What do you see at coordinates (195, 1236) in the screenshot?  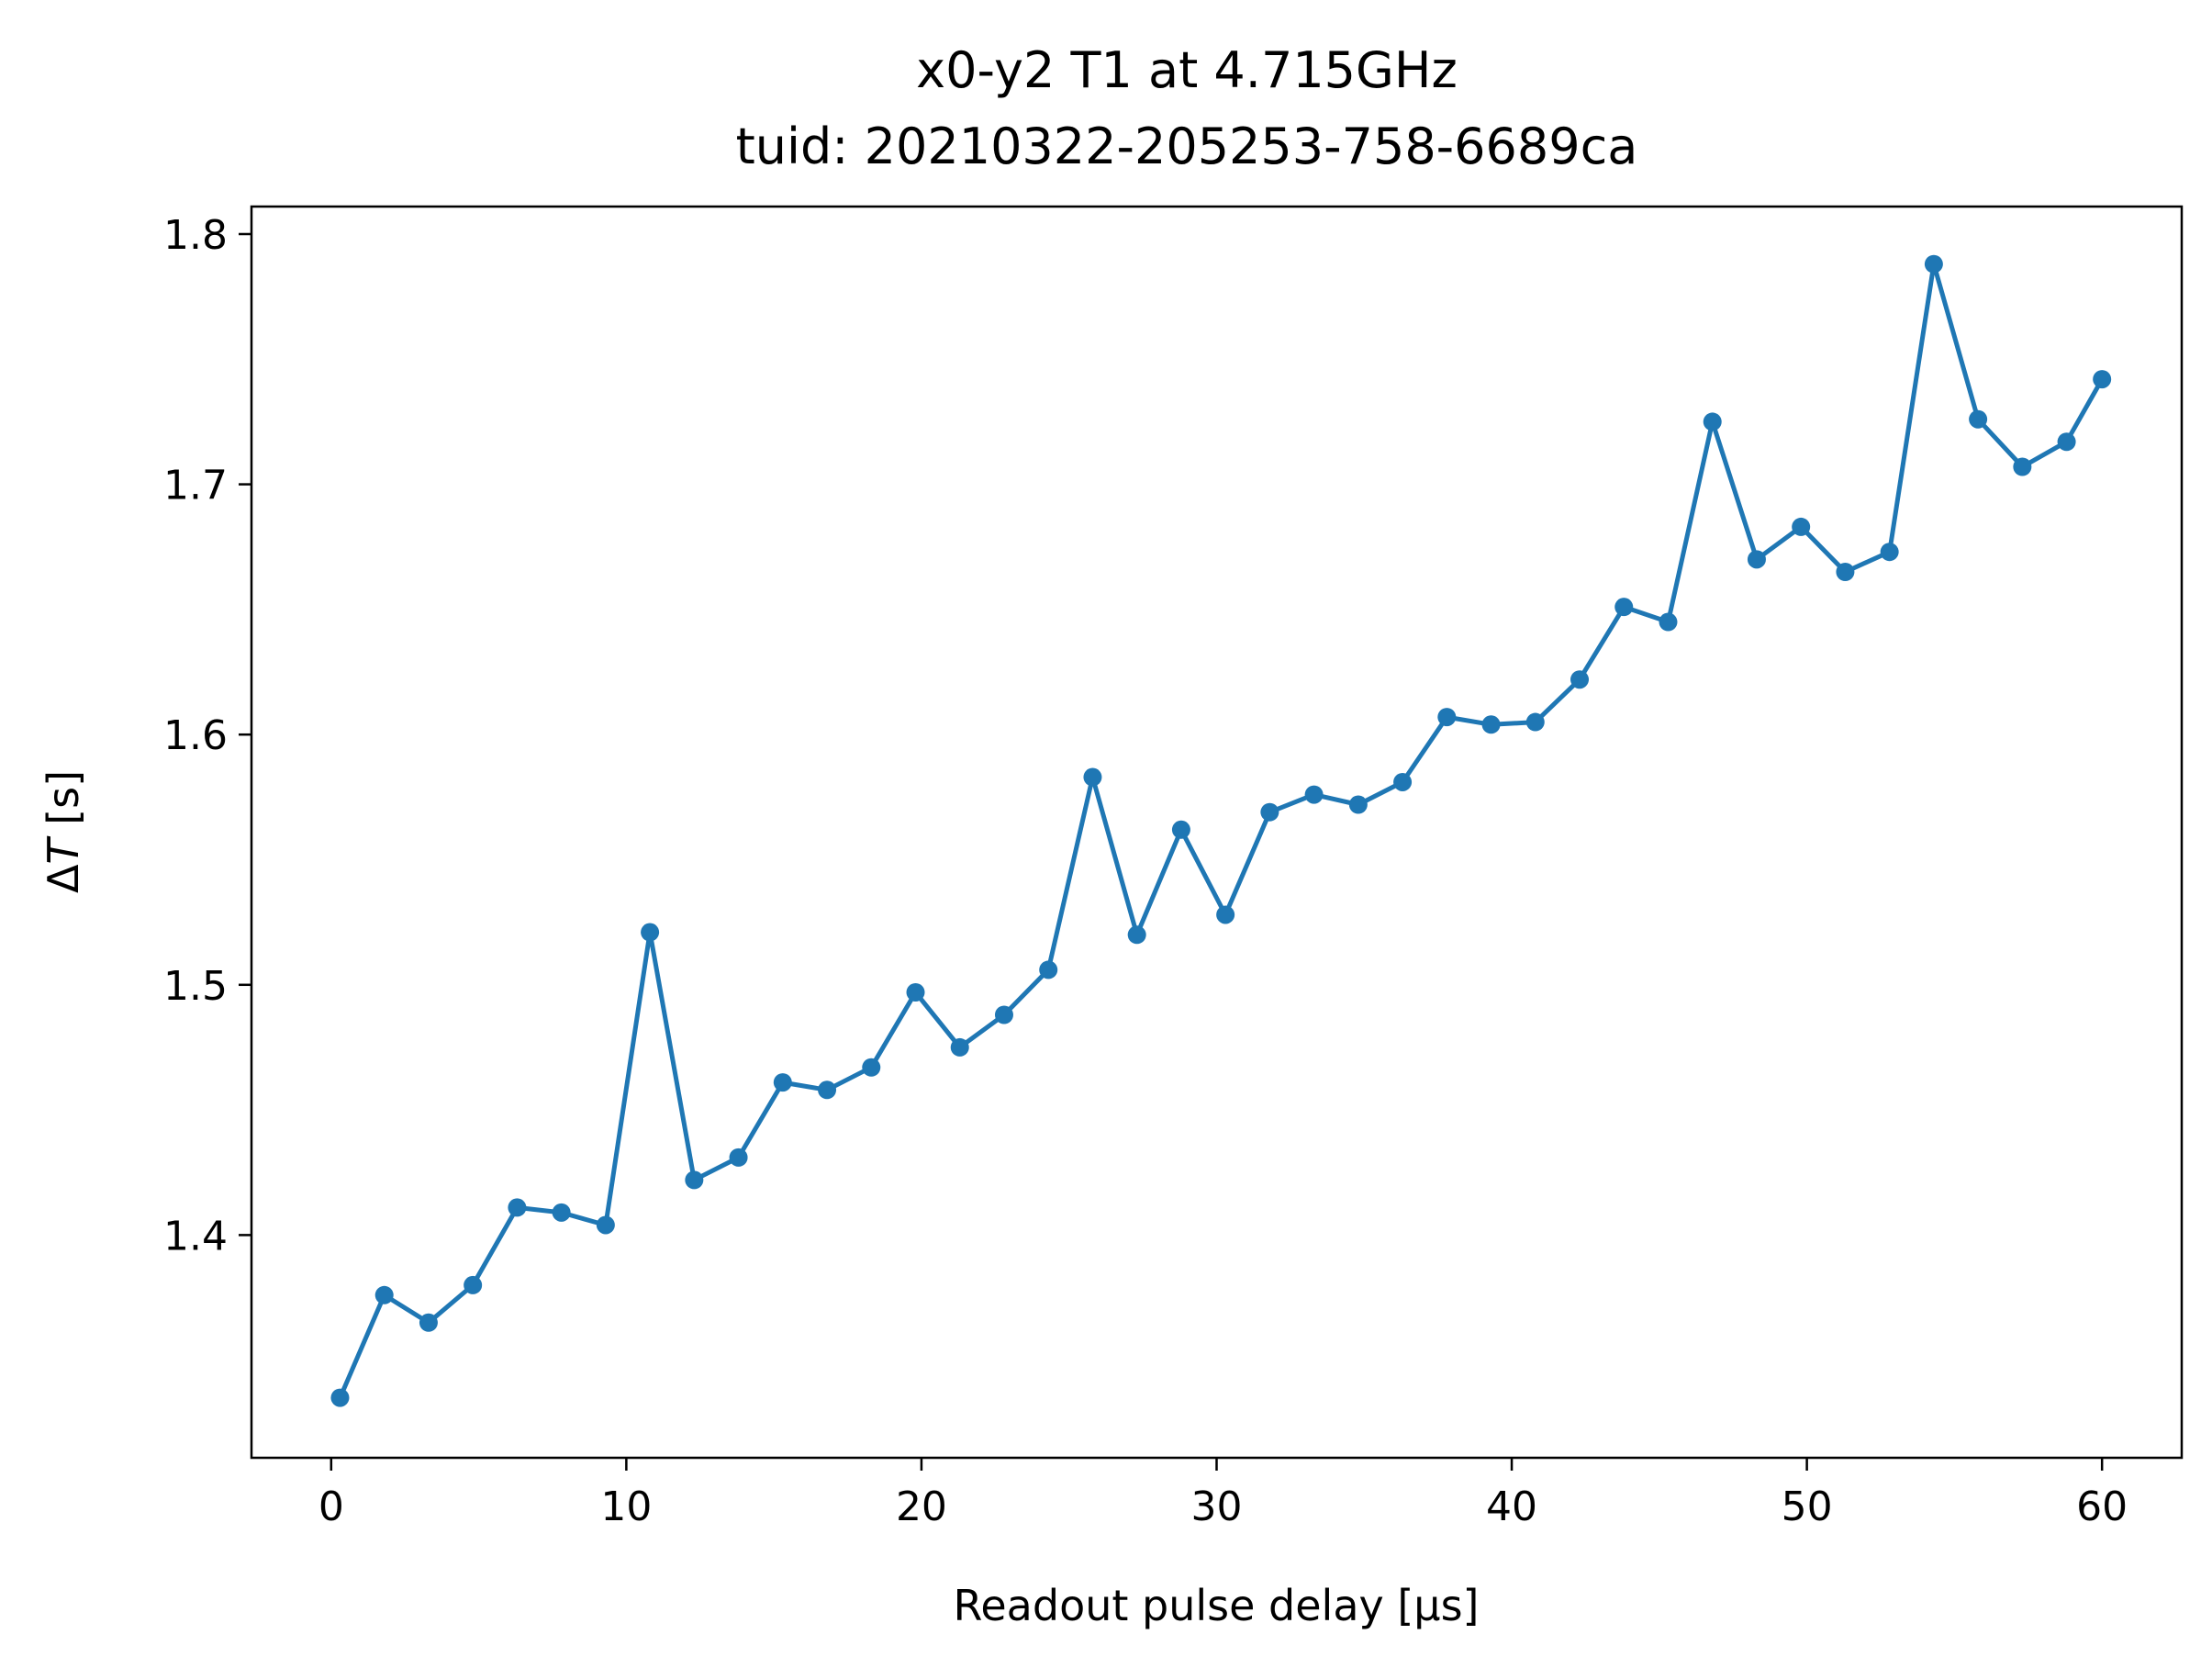 I see `y-tick-label: 1.4` at bounding box center [195, 1236].